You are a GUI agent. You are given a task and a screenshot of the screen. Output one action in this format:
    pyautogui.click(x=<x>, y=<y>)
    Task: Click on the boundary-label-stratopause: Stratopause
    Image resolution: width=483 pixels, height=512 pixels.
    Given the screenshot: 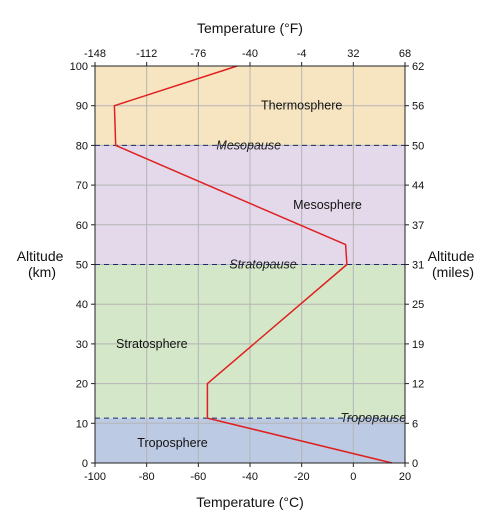 What is the action you would take?
    pyautogui.click(x=262, y=265)
    